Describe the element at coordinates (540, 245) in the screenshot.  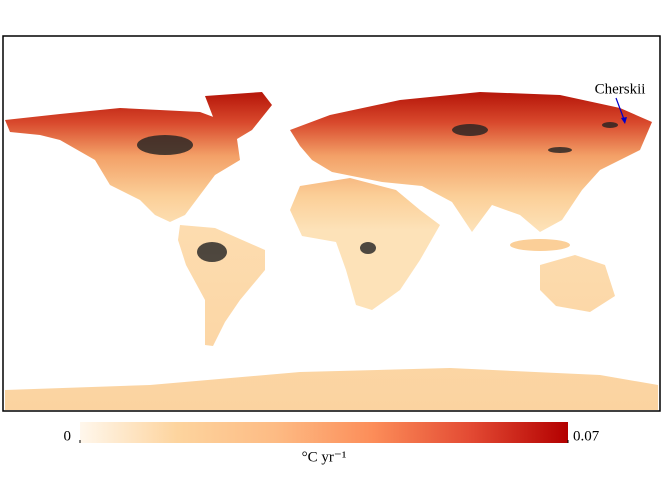
I see `indonesia` at that location.